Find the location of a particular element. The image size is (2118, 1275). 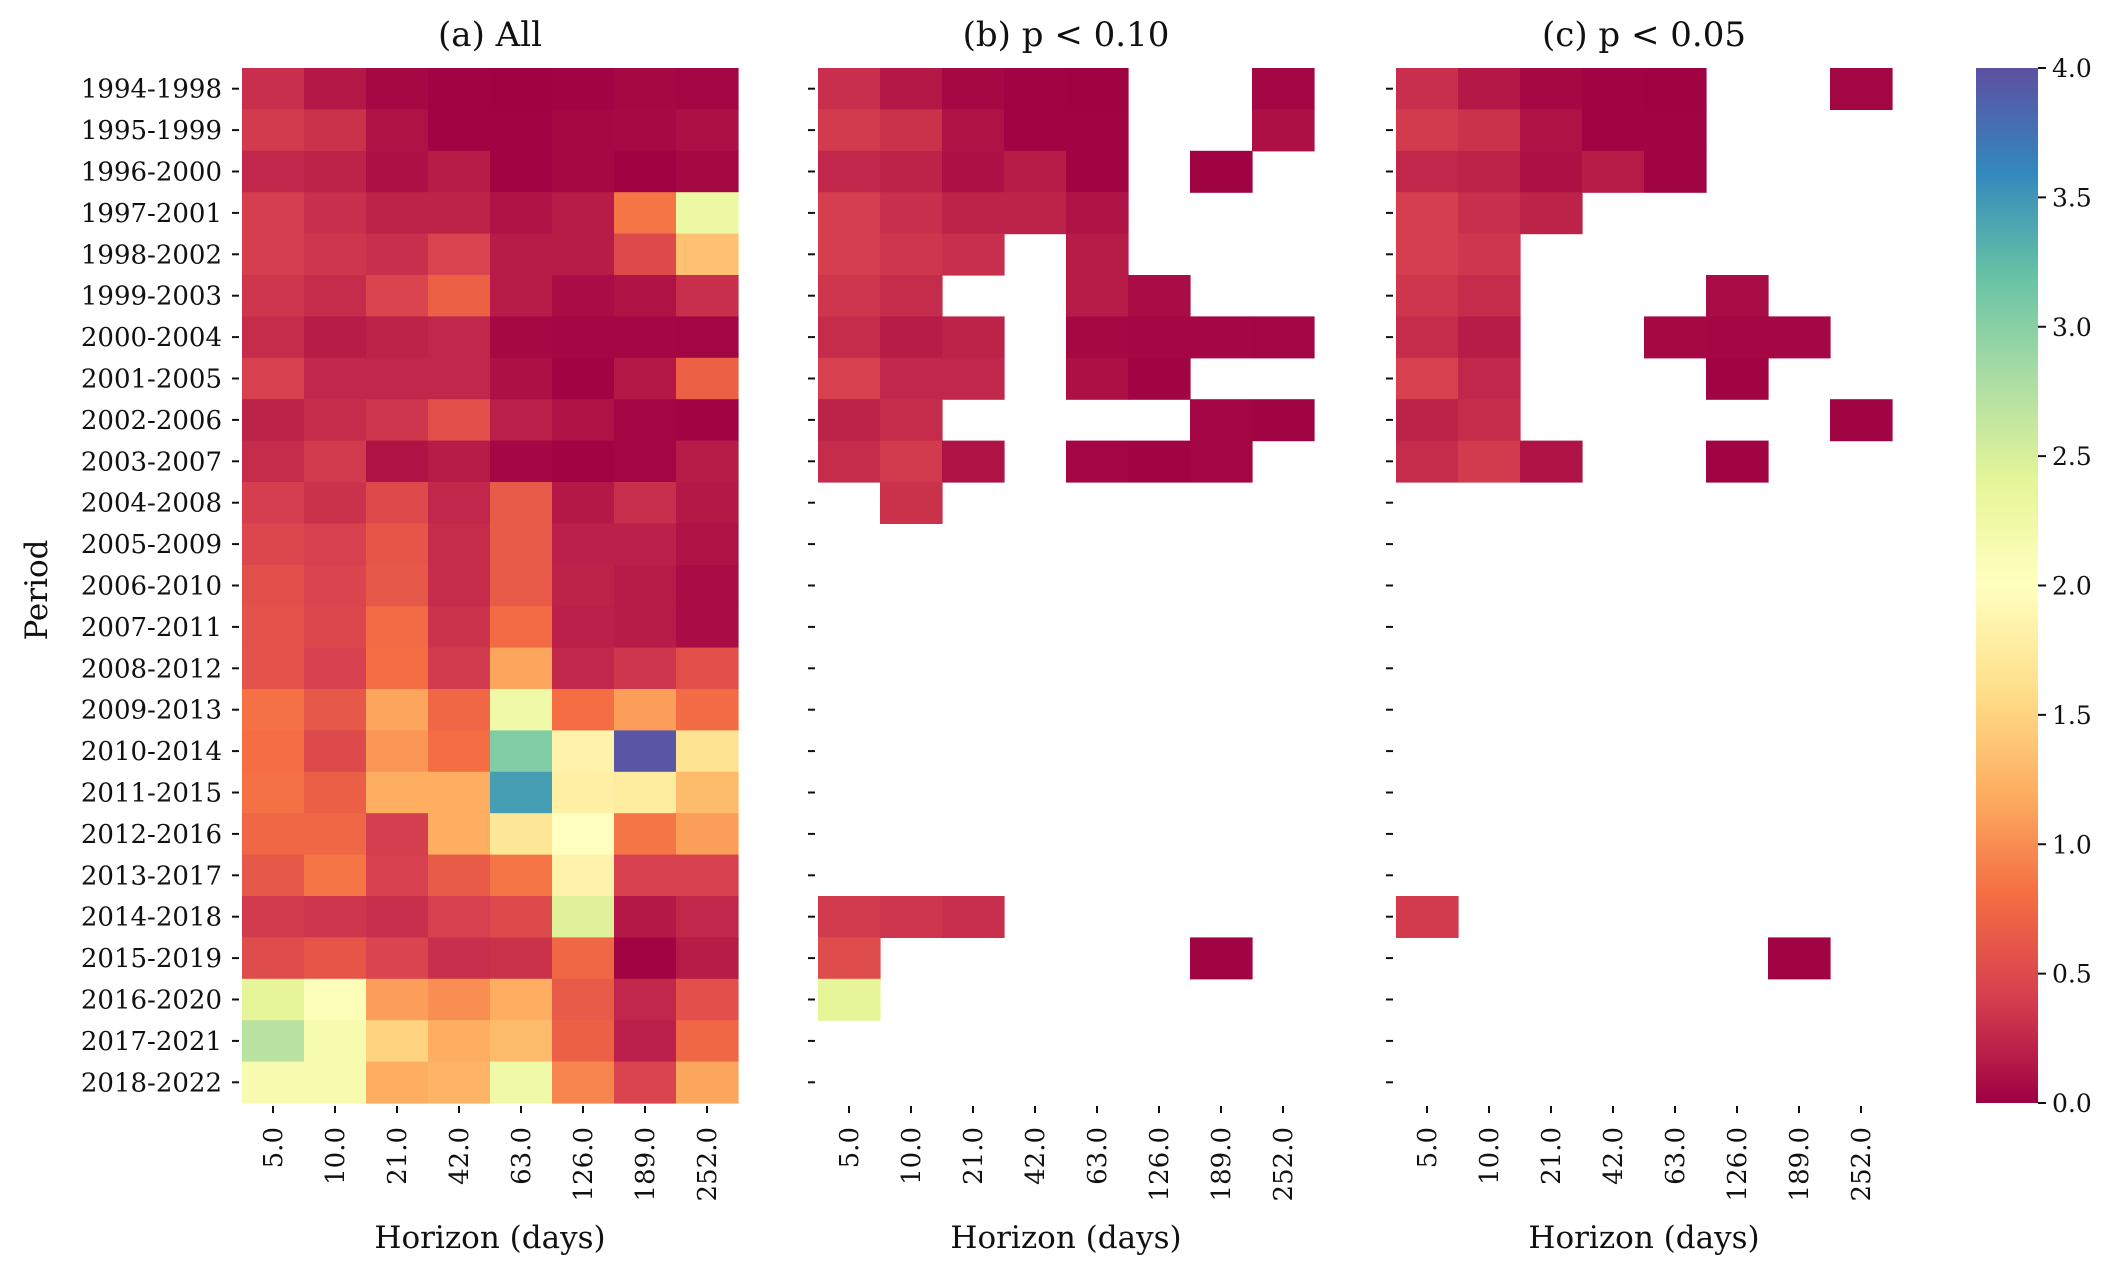

y-tick-label: 2016-2020 is located at coordinates (151, 1001).